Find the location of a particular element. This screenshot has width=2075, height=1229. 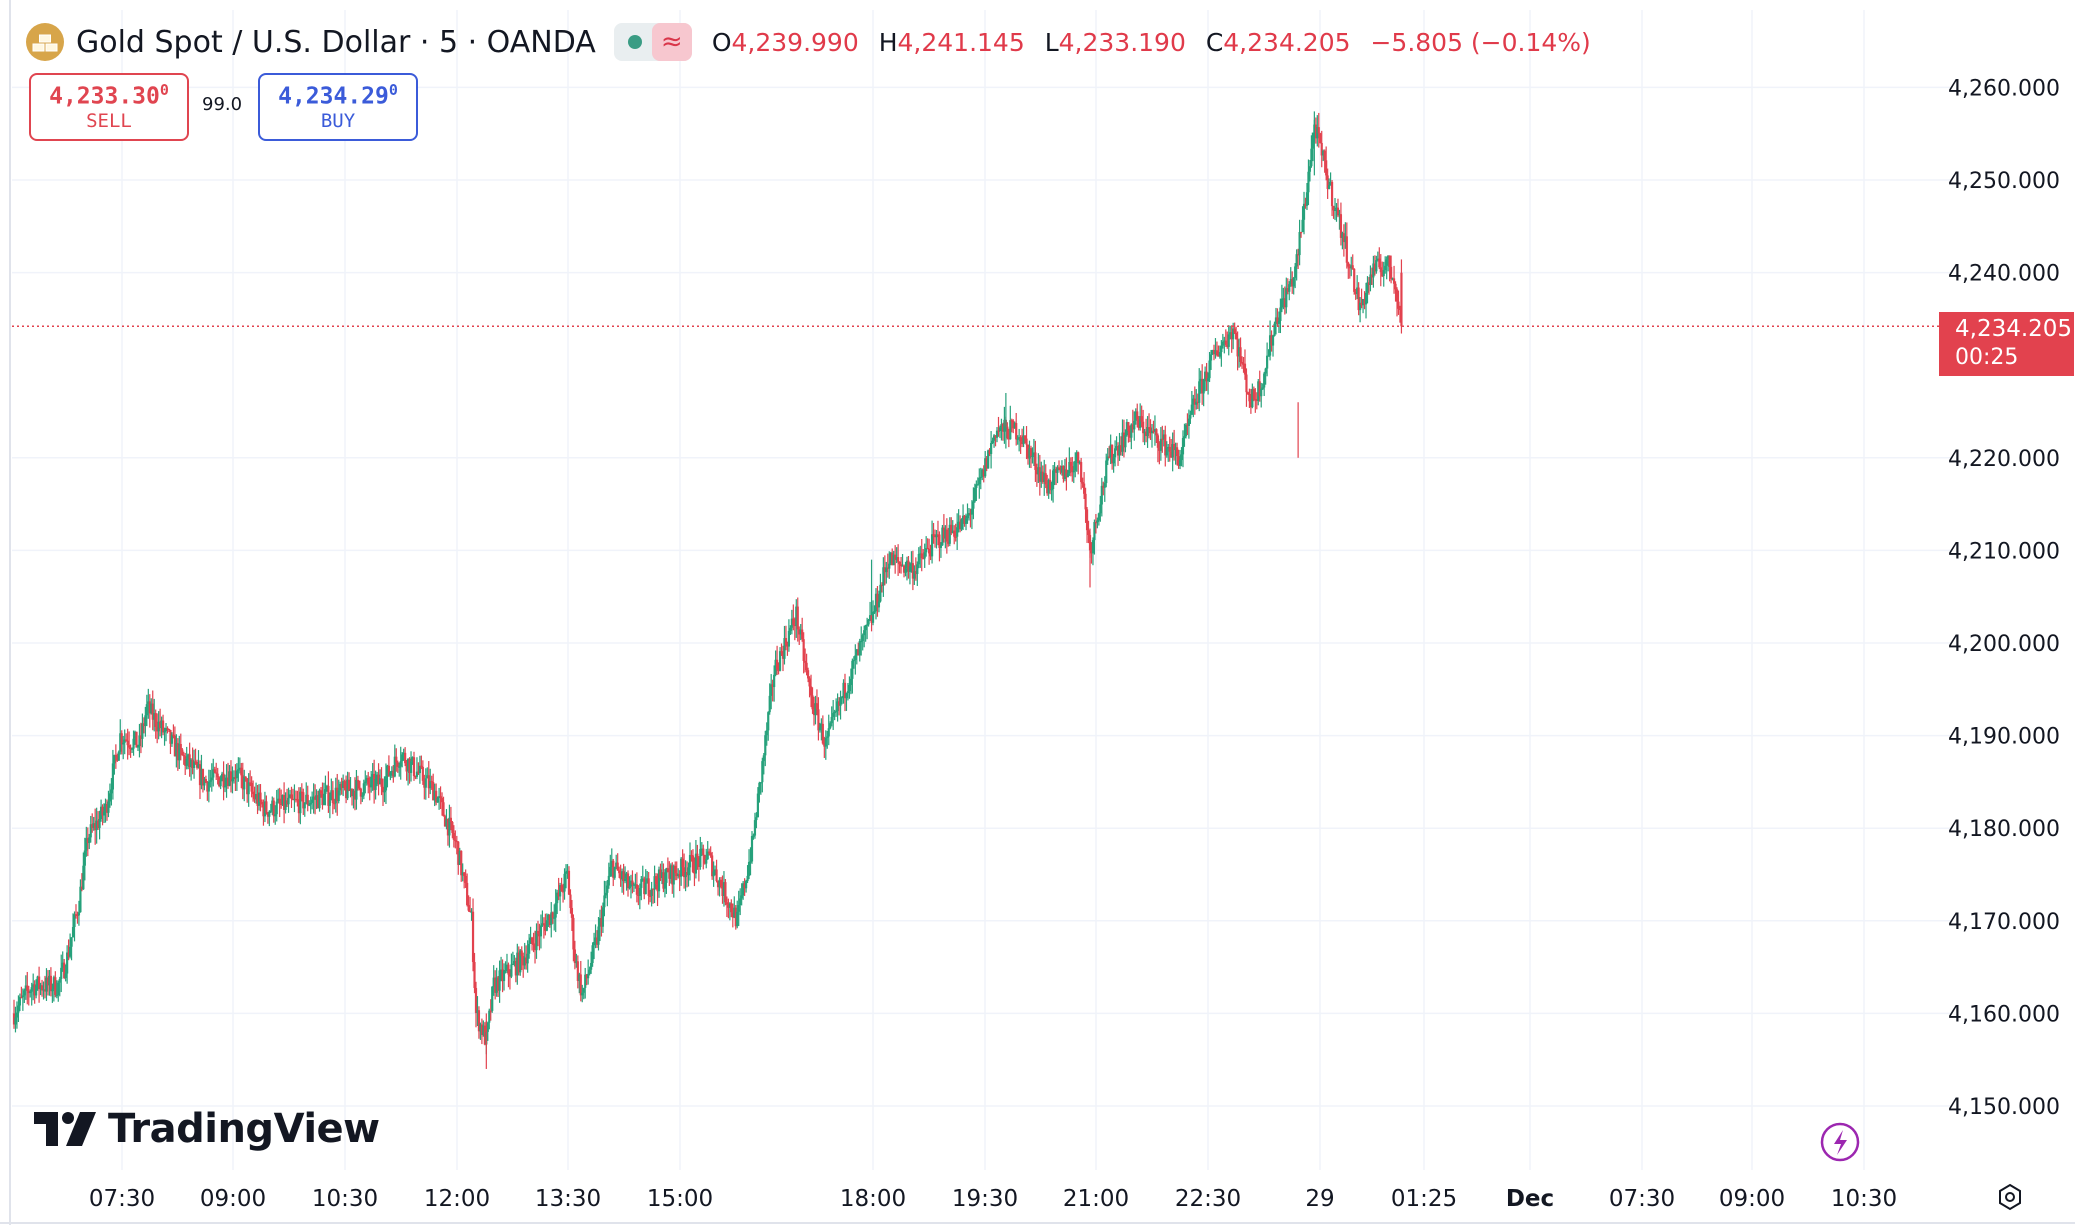

market-status-pill: ≈ is located at coordinates (652, 42).